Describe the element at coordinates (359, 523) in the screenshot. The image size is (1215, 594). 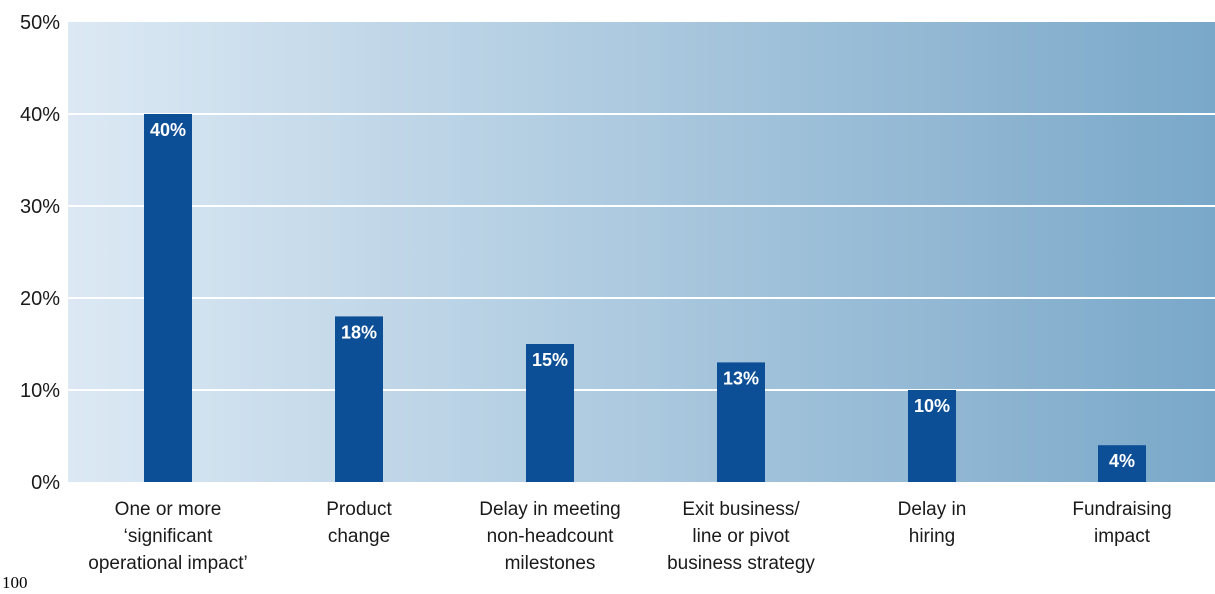
I see `x-category-label: Product change` at that location.